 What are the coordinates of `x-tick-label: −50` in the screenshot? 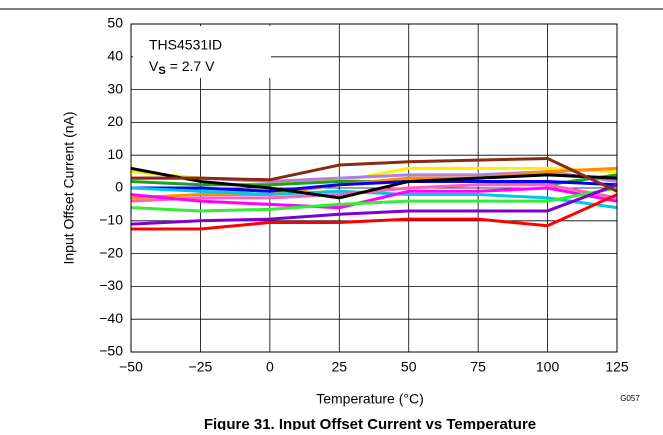 It's located at (131, 367).